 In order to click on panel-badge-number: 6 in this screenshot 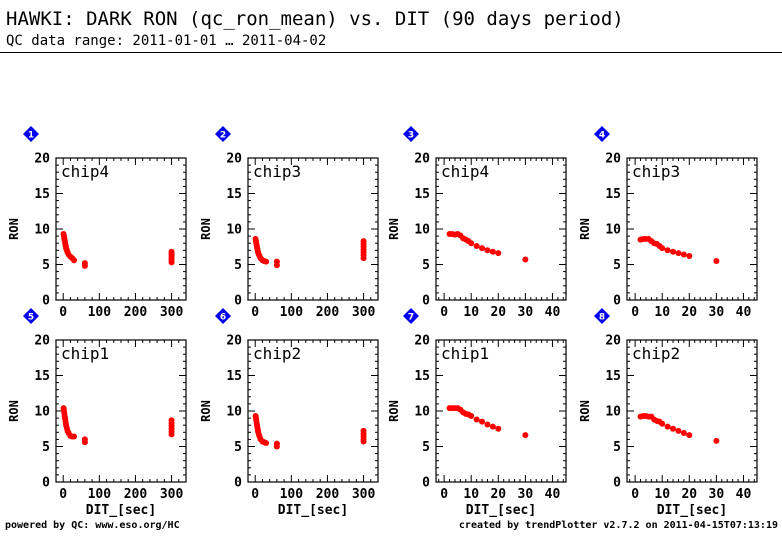, I will do `click(223, 318)`.